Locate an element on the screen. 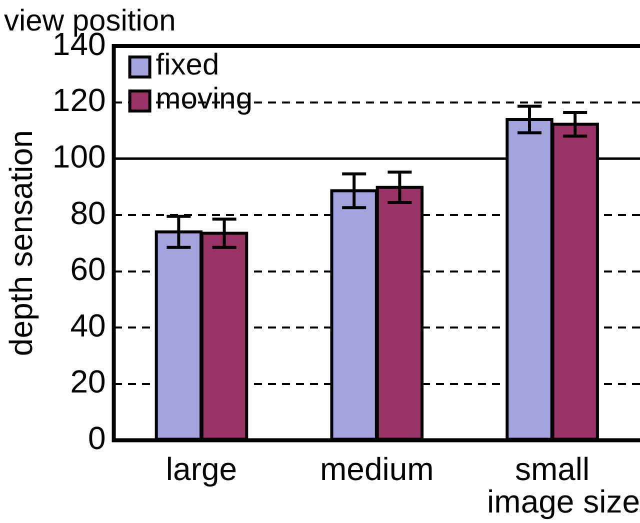  y-tick-label: 0 is located at coordinates (97, 438).